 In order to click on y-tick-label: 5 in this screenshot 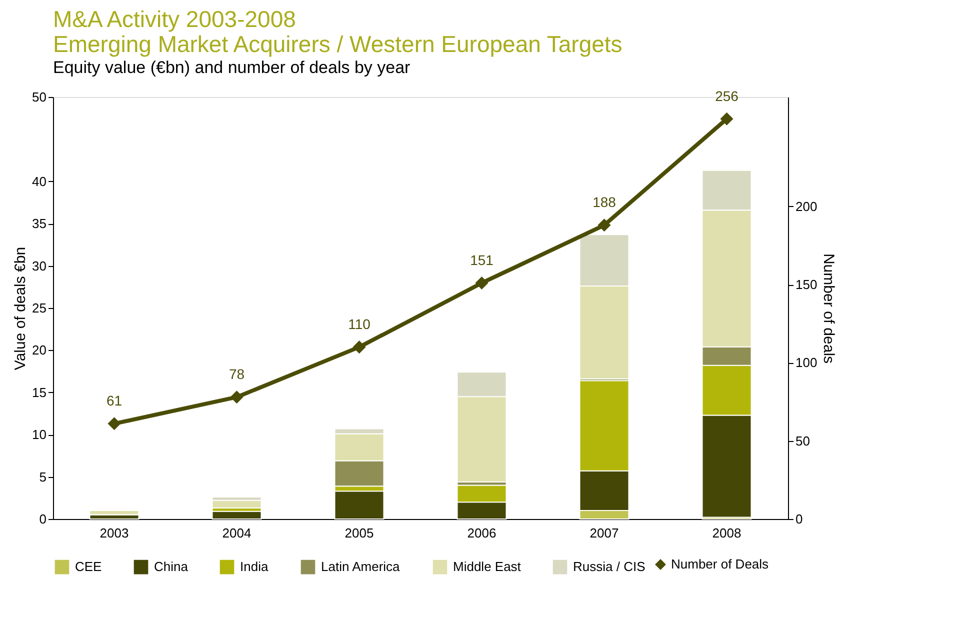, I will do `click(42, 476)`.